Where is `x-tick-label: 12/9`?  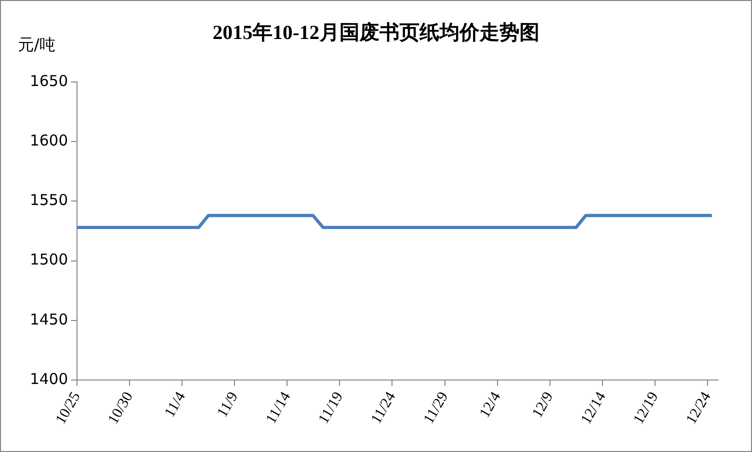 x-tick-label: 12/9 is located at coordinates (543, 405).